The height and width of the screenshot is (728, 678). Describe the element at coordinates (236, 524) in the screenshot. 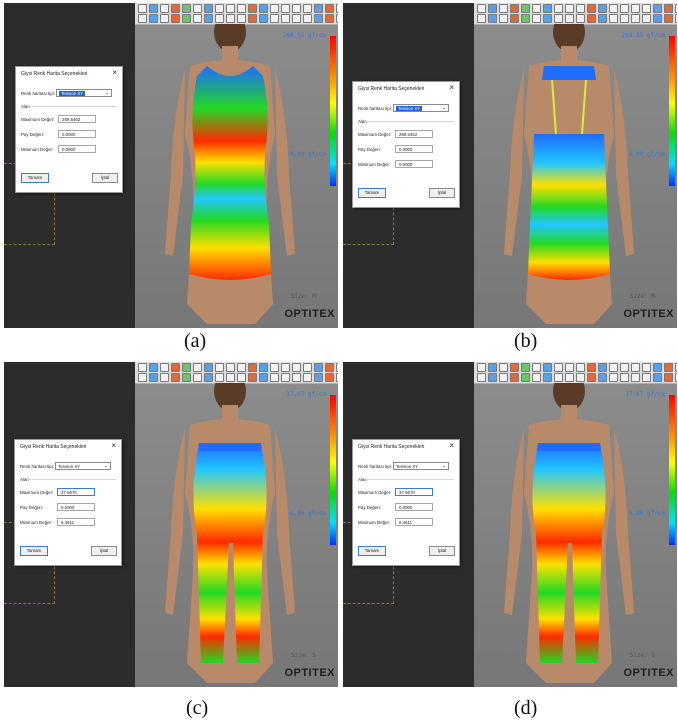

I see `3d-viewport: 37.67 gf/cm 6.46 gf/cm Size: S OPTITEX` at that location.